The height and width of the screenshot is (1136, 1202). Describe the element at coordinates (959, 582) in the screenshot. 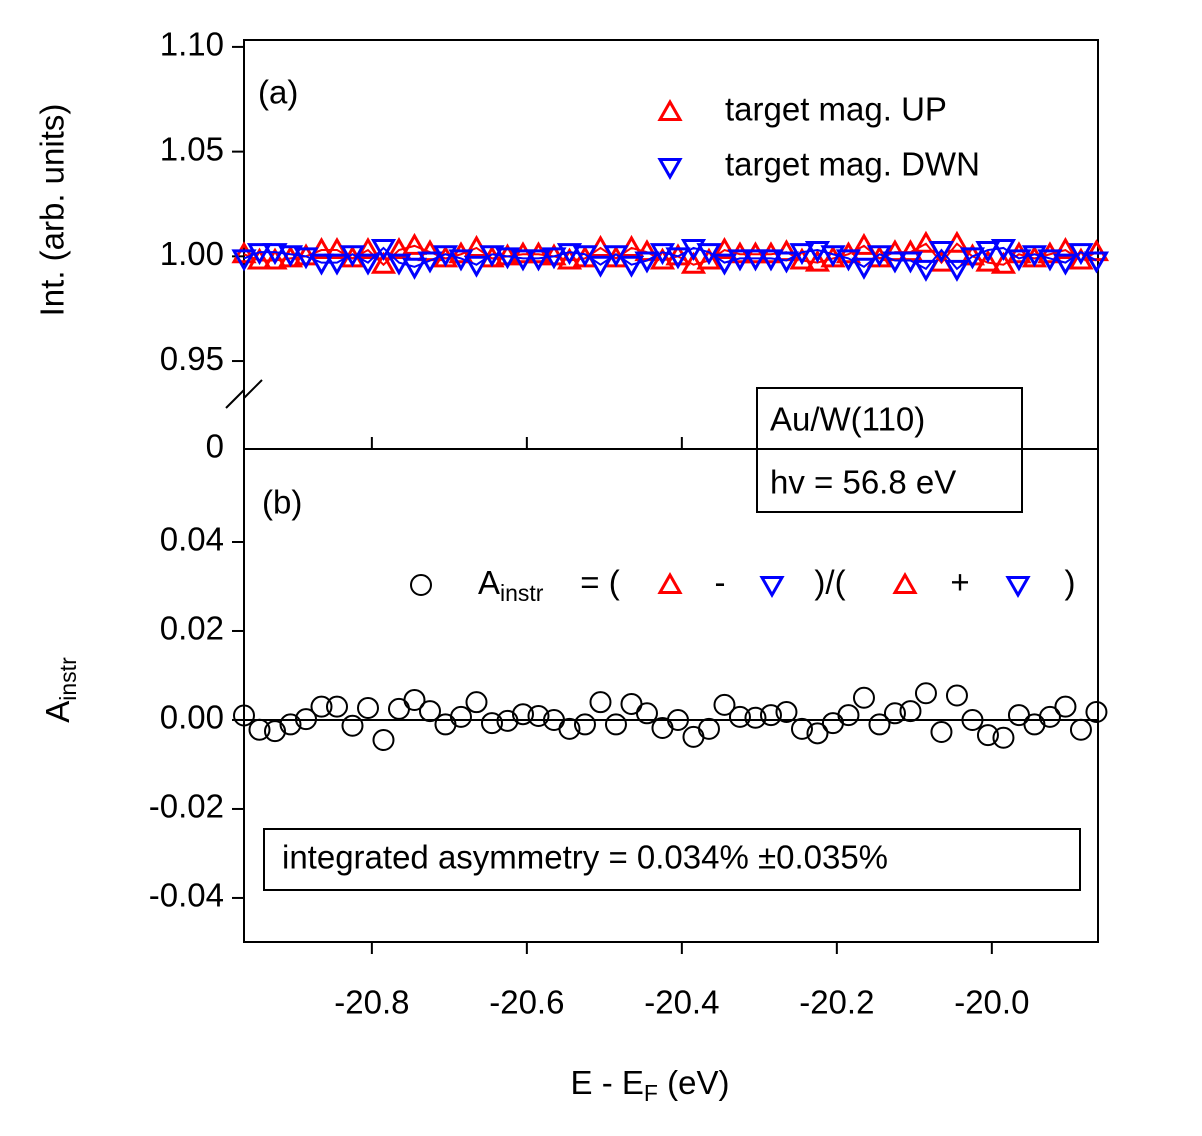

I see `legend-formula: +` at that location.